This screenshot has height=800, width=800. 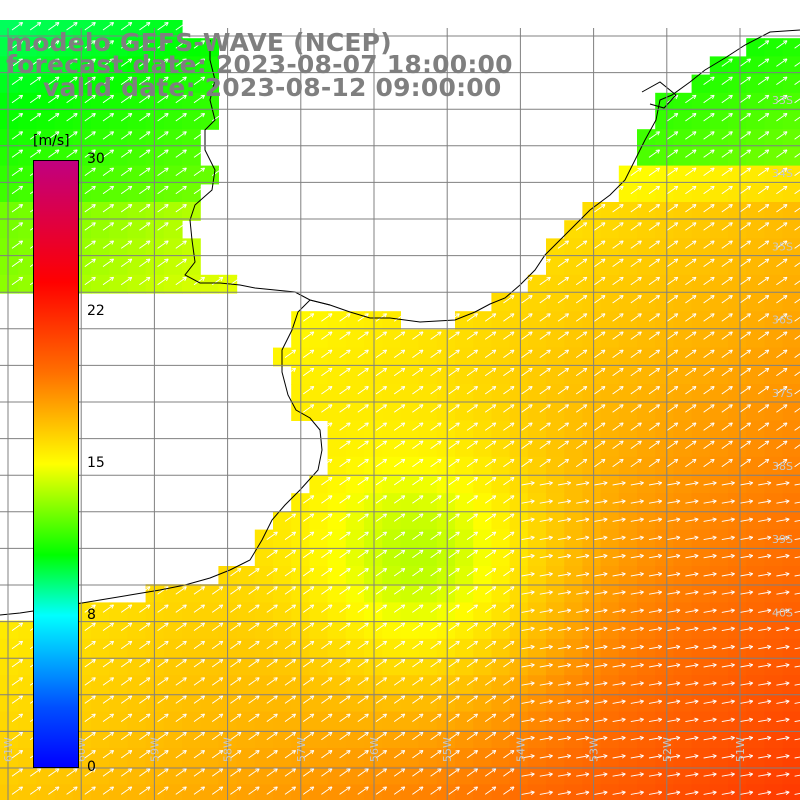 What do you see at coordinates (272, 87) in the screenshot?
I see `valid-date: valid date: 2023-08-12 09:00:00` at bounding box center [272, 87].